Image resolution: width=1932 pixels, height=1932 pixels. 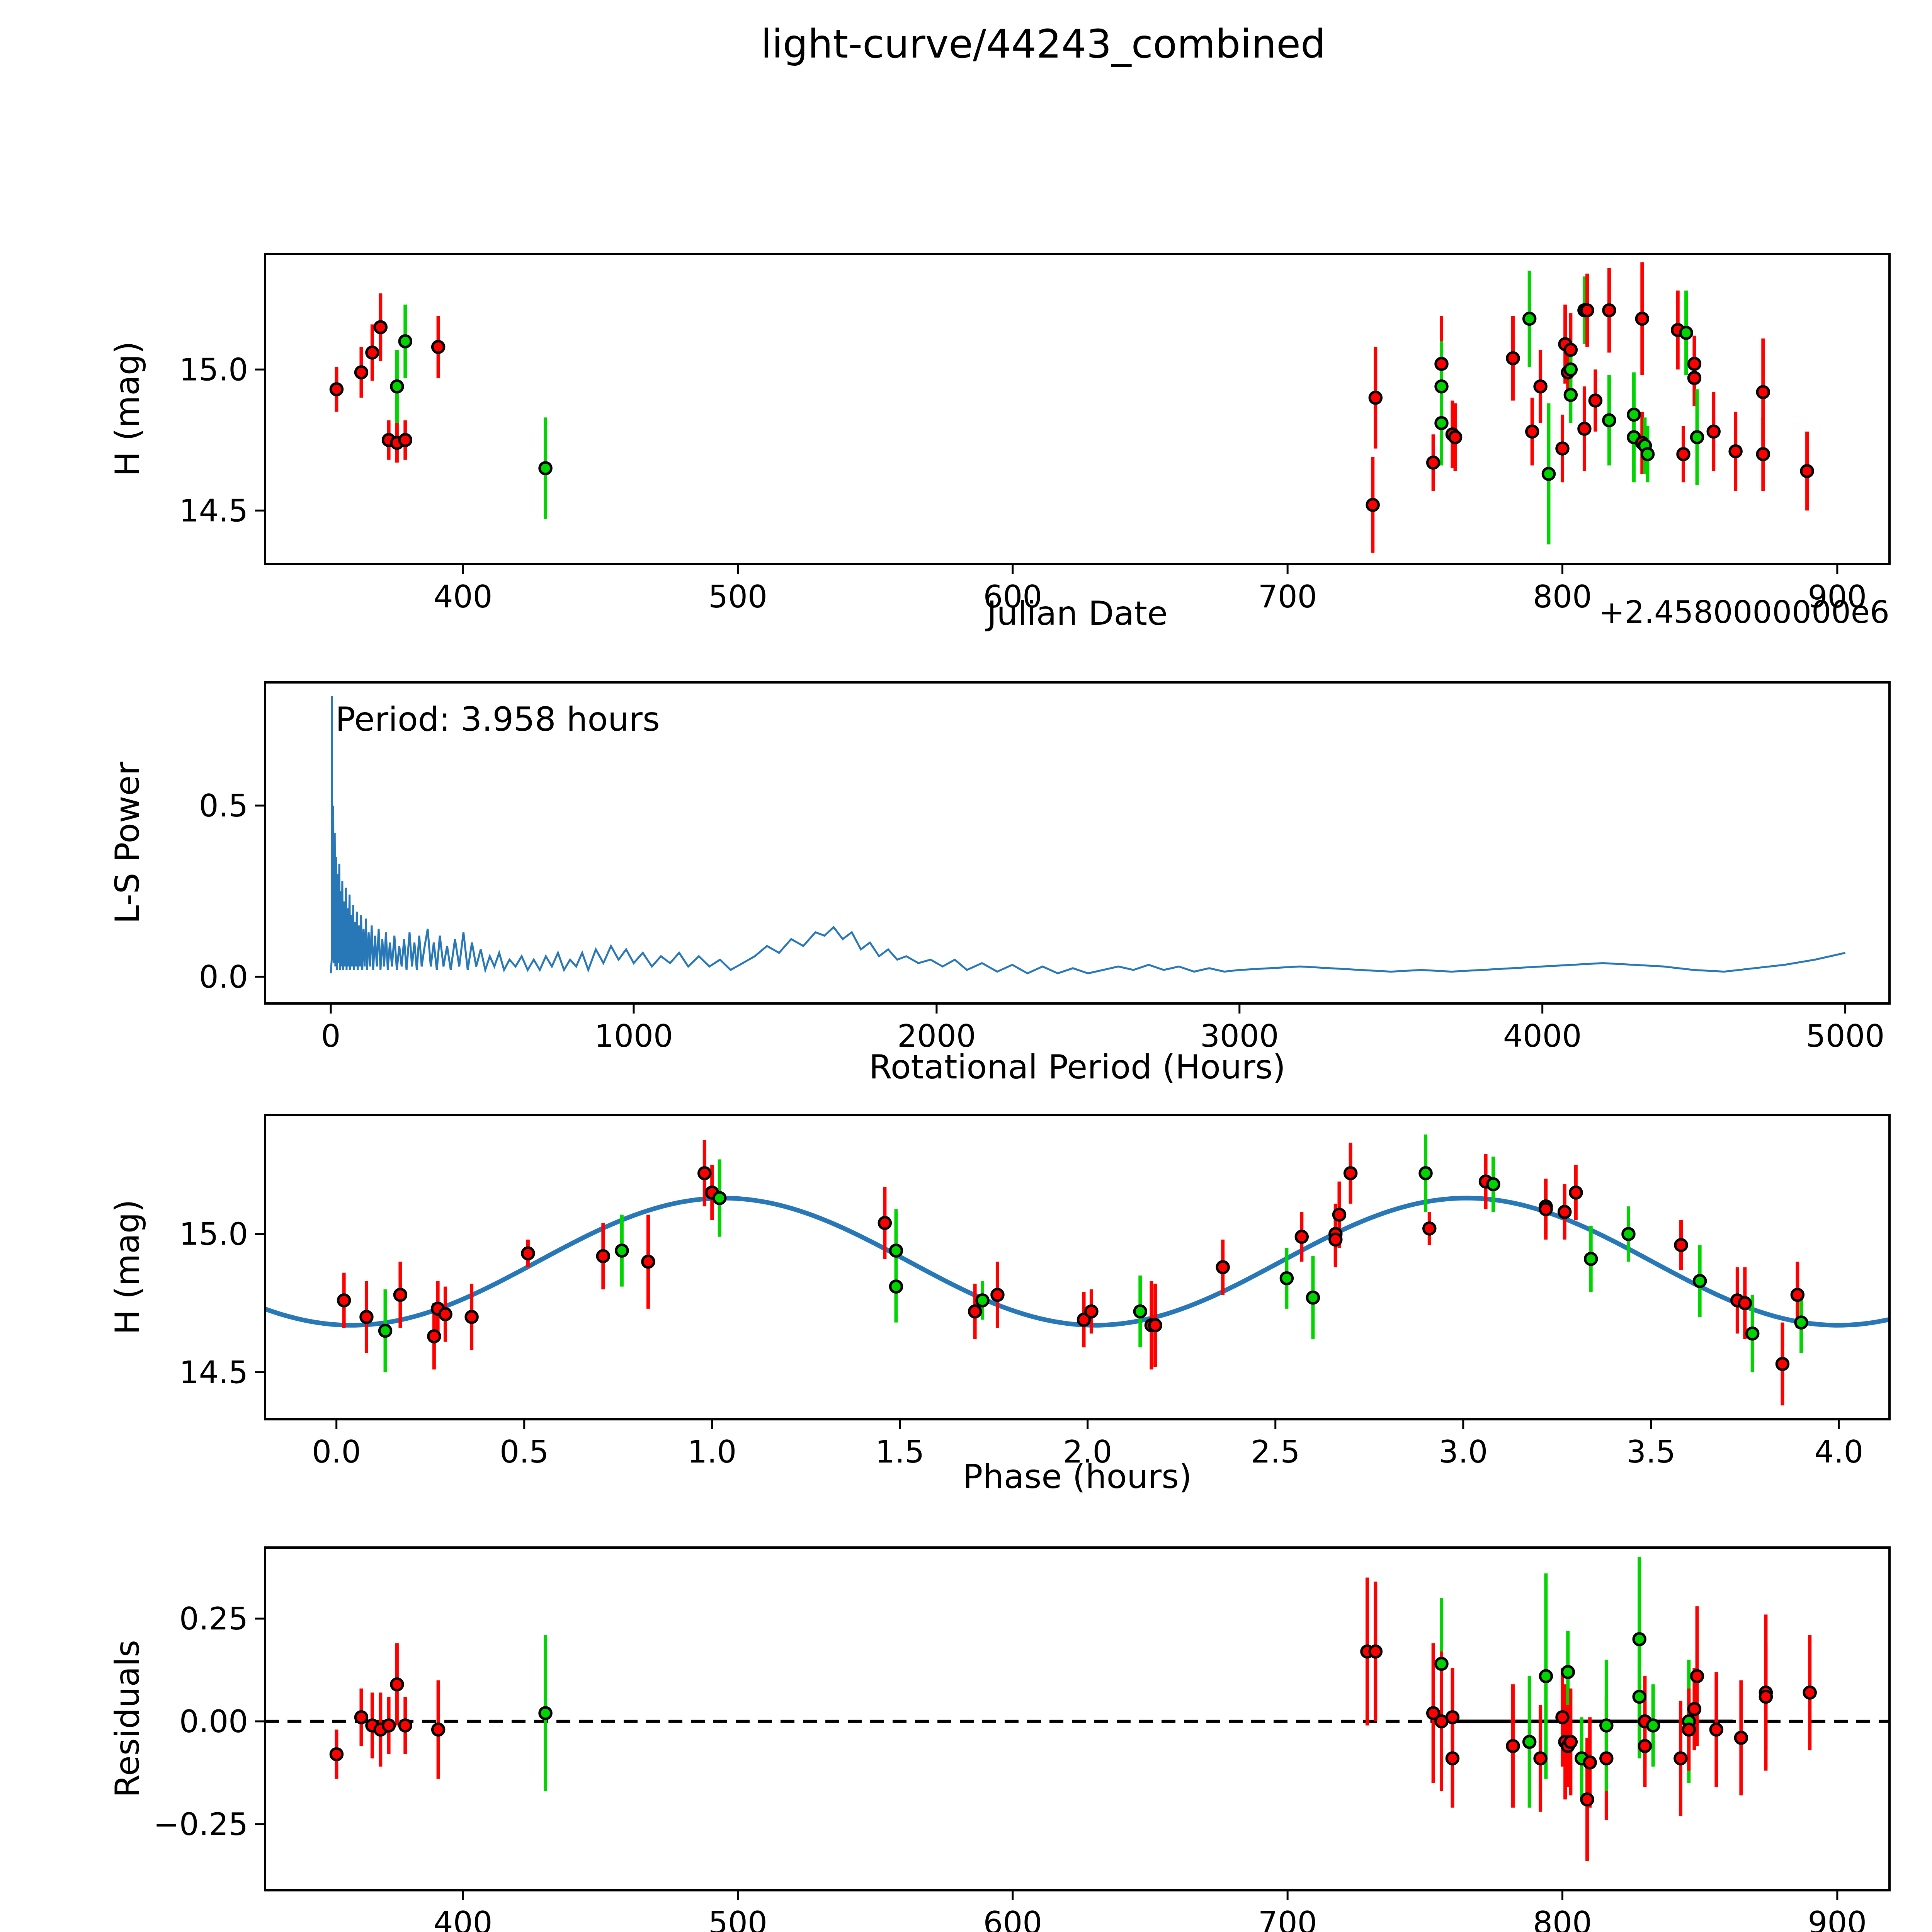 I want to click on x-tick-label: 900, so click(x=1838, y=1919).